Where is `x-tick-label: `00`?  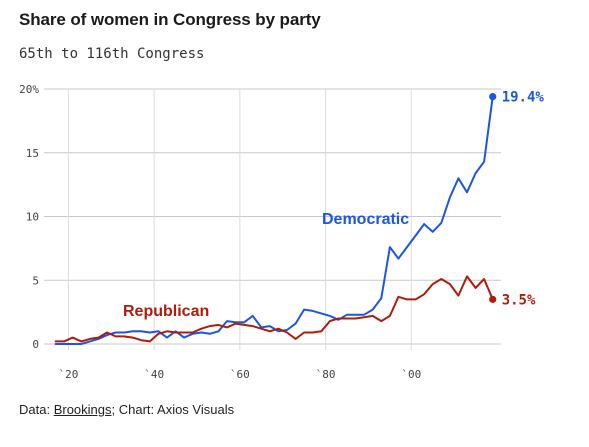 x-tick-label: `00 is located at coordinates (411, 374).